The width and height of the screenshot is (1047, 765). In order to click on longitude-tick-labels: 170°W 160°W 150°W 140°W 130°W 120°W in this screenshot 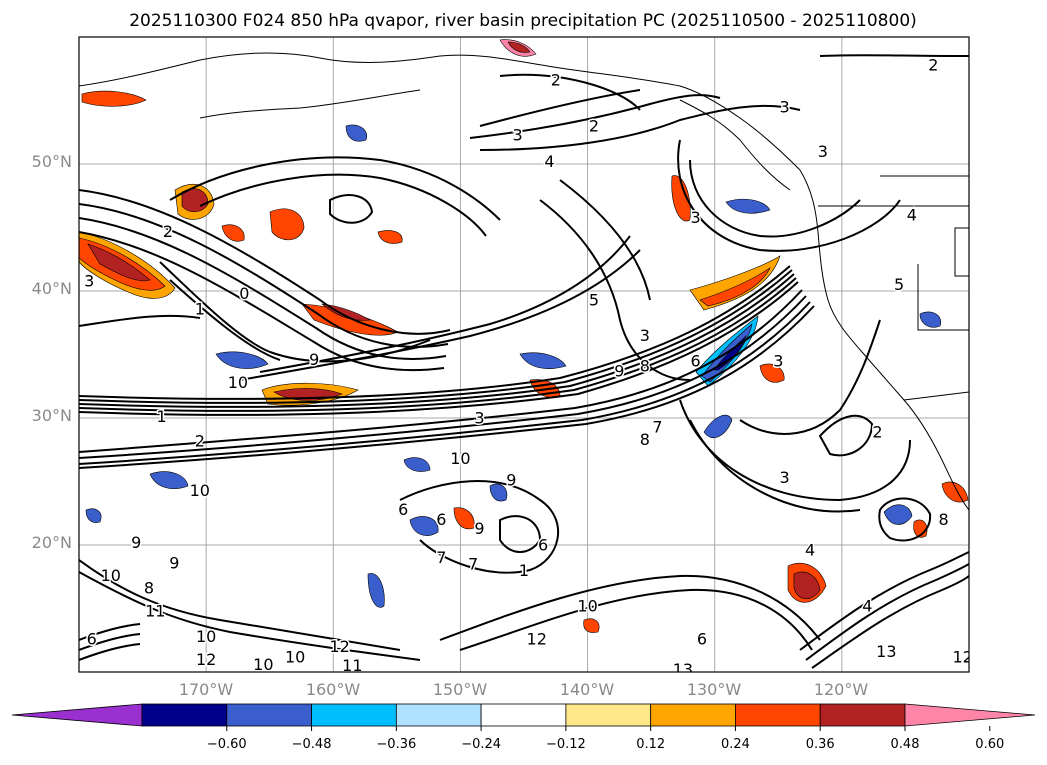, I will do `click(524, 689)`.